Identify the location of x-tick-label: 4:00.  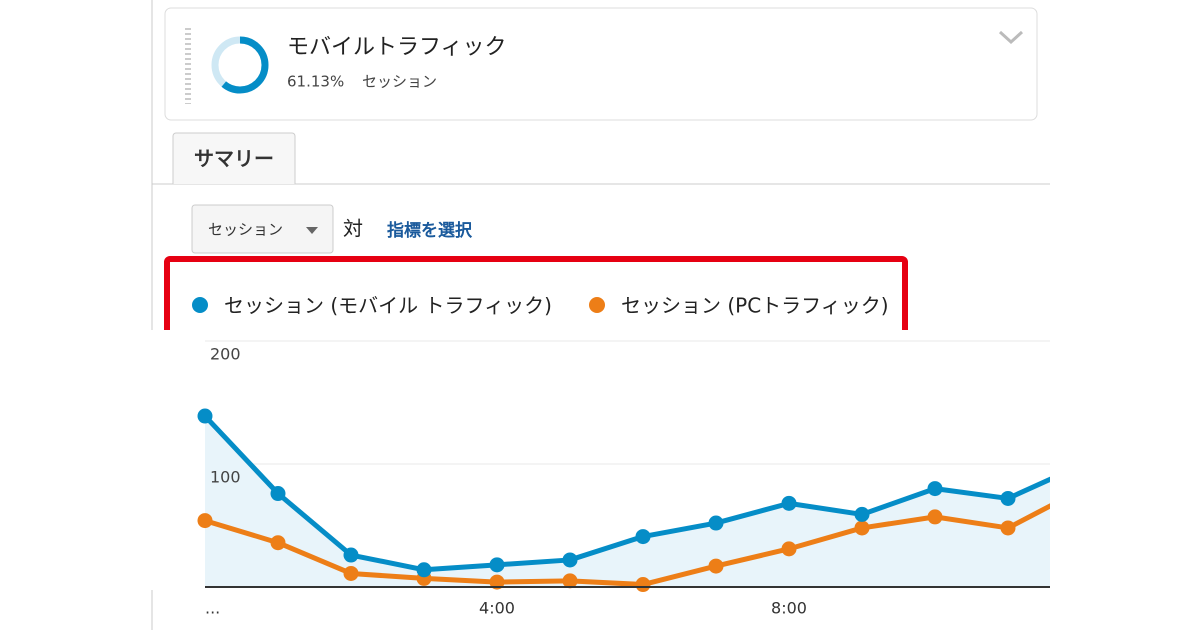
(497, 608).